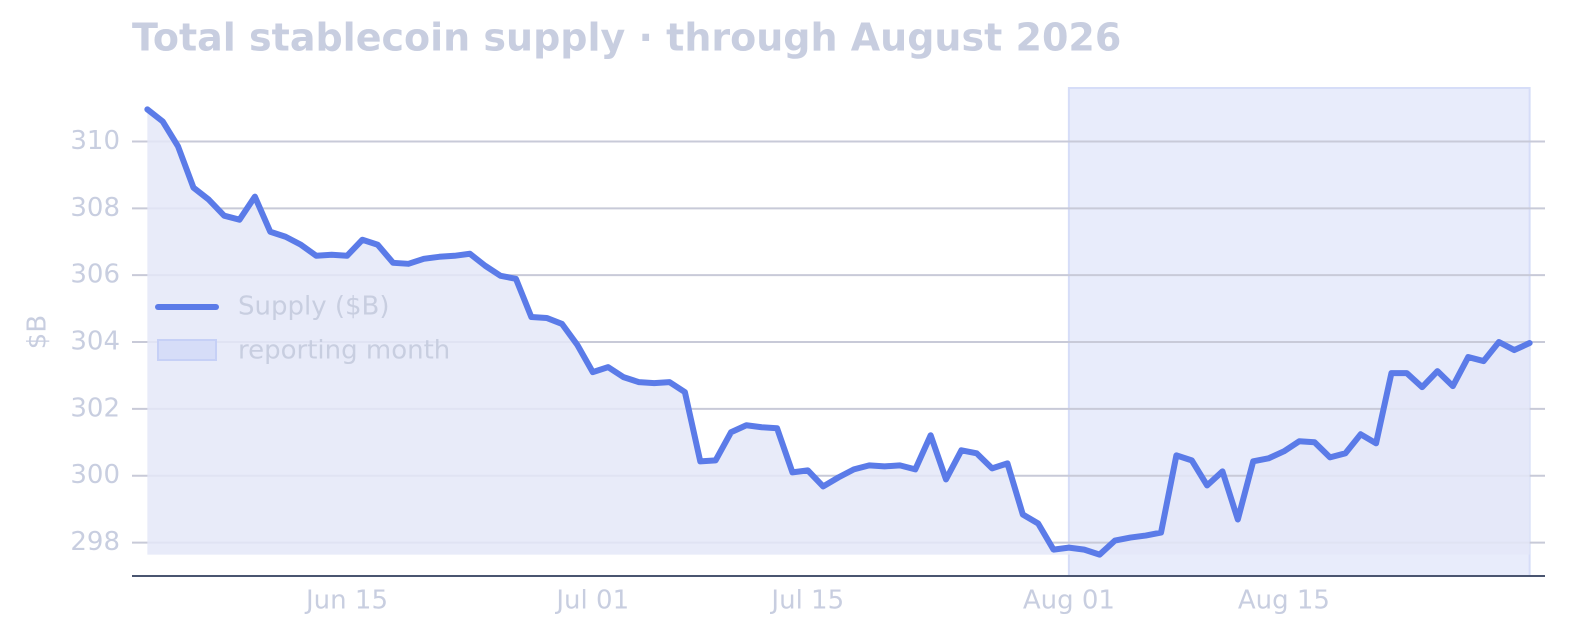 This screenshot has width=1570, height=641. Describe the element at coordinates (95, 342) in the screenshot. I see `y-tick-label: 304` at that location.